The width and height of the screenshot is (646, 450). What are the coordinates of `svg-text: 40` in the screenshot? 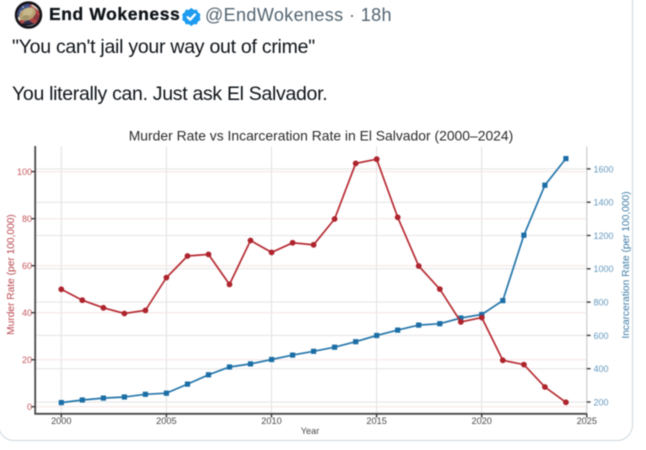 It's located at (27, 313).